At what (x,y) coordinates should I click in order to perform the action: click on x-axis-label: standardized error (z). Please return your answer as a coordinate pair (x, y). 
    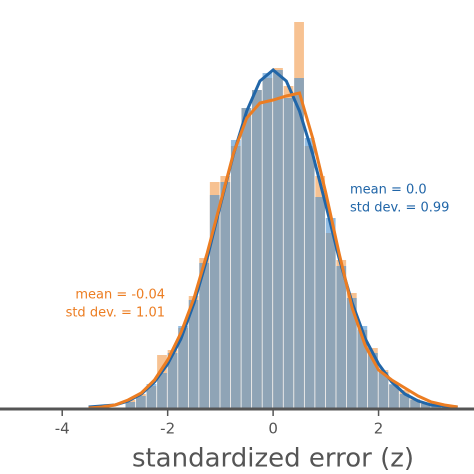
    Looking at the image, I should click on (273, 459).